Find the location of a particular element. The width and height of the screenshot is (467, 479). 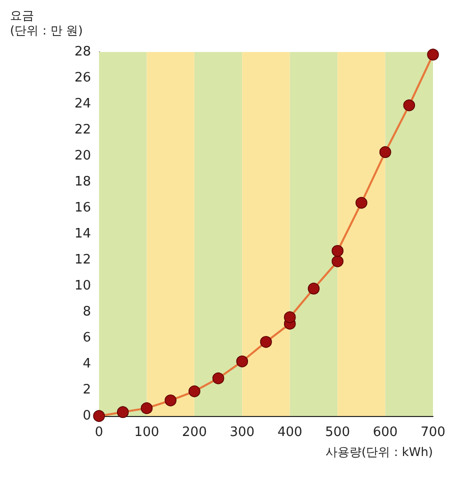

y-tick-label: 24 is located at coordinates (82, 104).